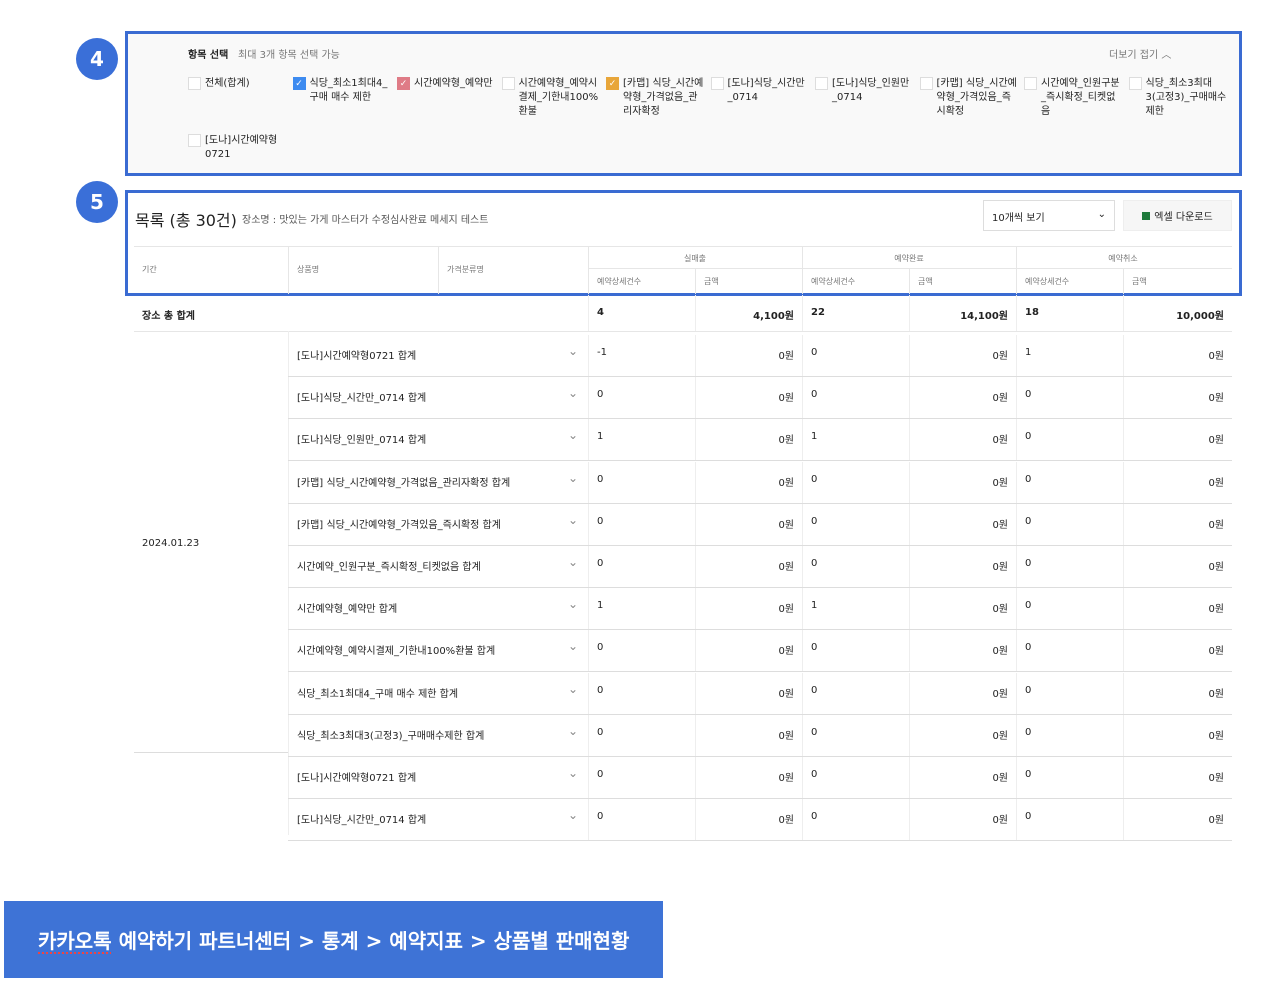 This screenshot has width=1264, height=982. I want to click on annotation-badge-5: 5, so click(97, 202).